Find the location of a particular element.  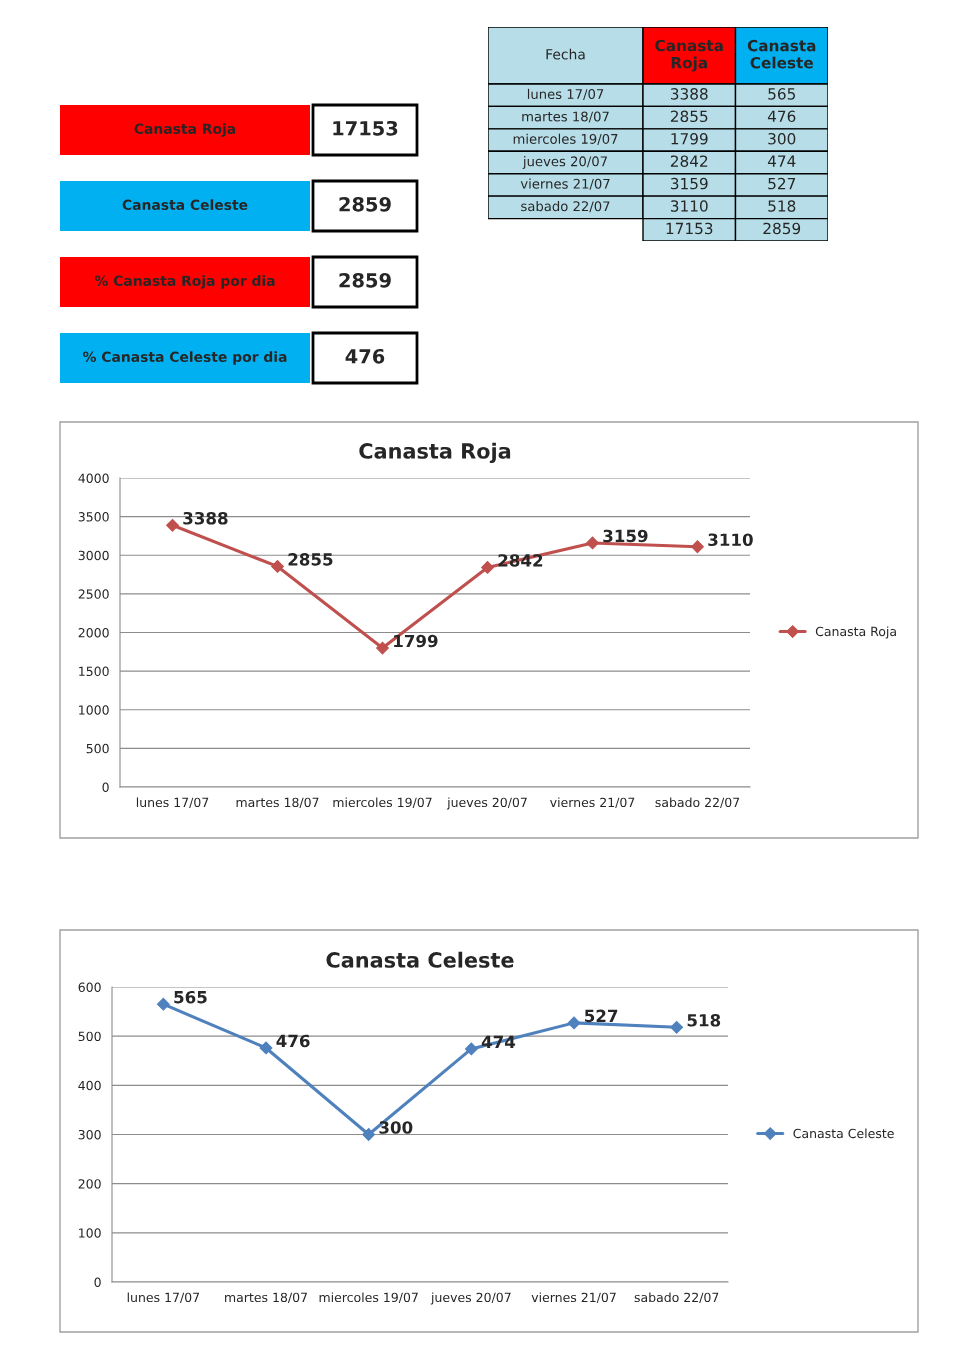

data-label: 474 is located at coordinates (781, 161).